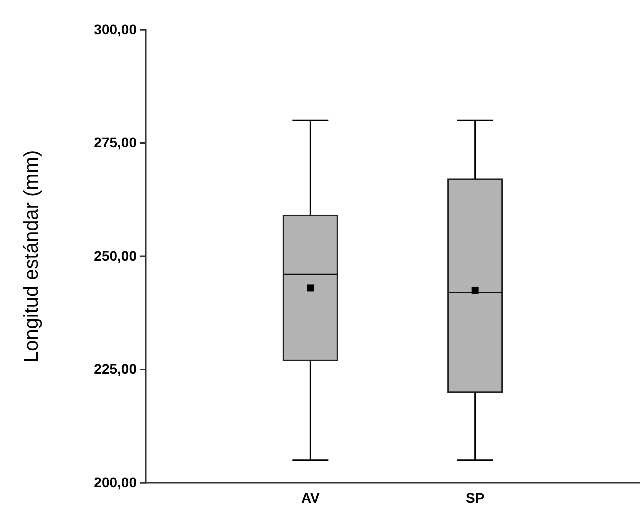 The height and width of the screenshot is (518, 642). Describe the element at coordinates (116, 29) in the screenshot. I see `y-tick-label: 300,00` at that location.